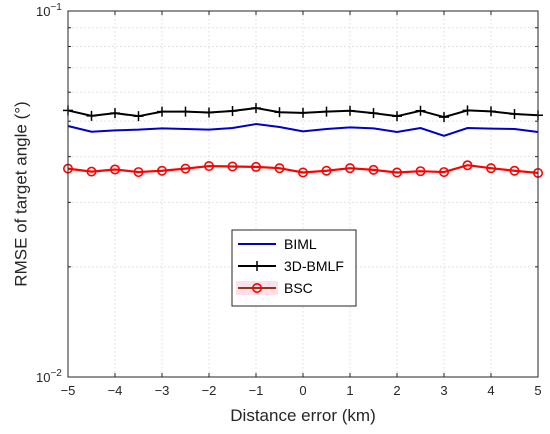  Describe the element at coordinates (396, 390) in the screenshot. I see `x-tick-label: 2` at that location.